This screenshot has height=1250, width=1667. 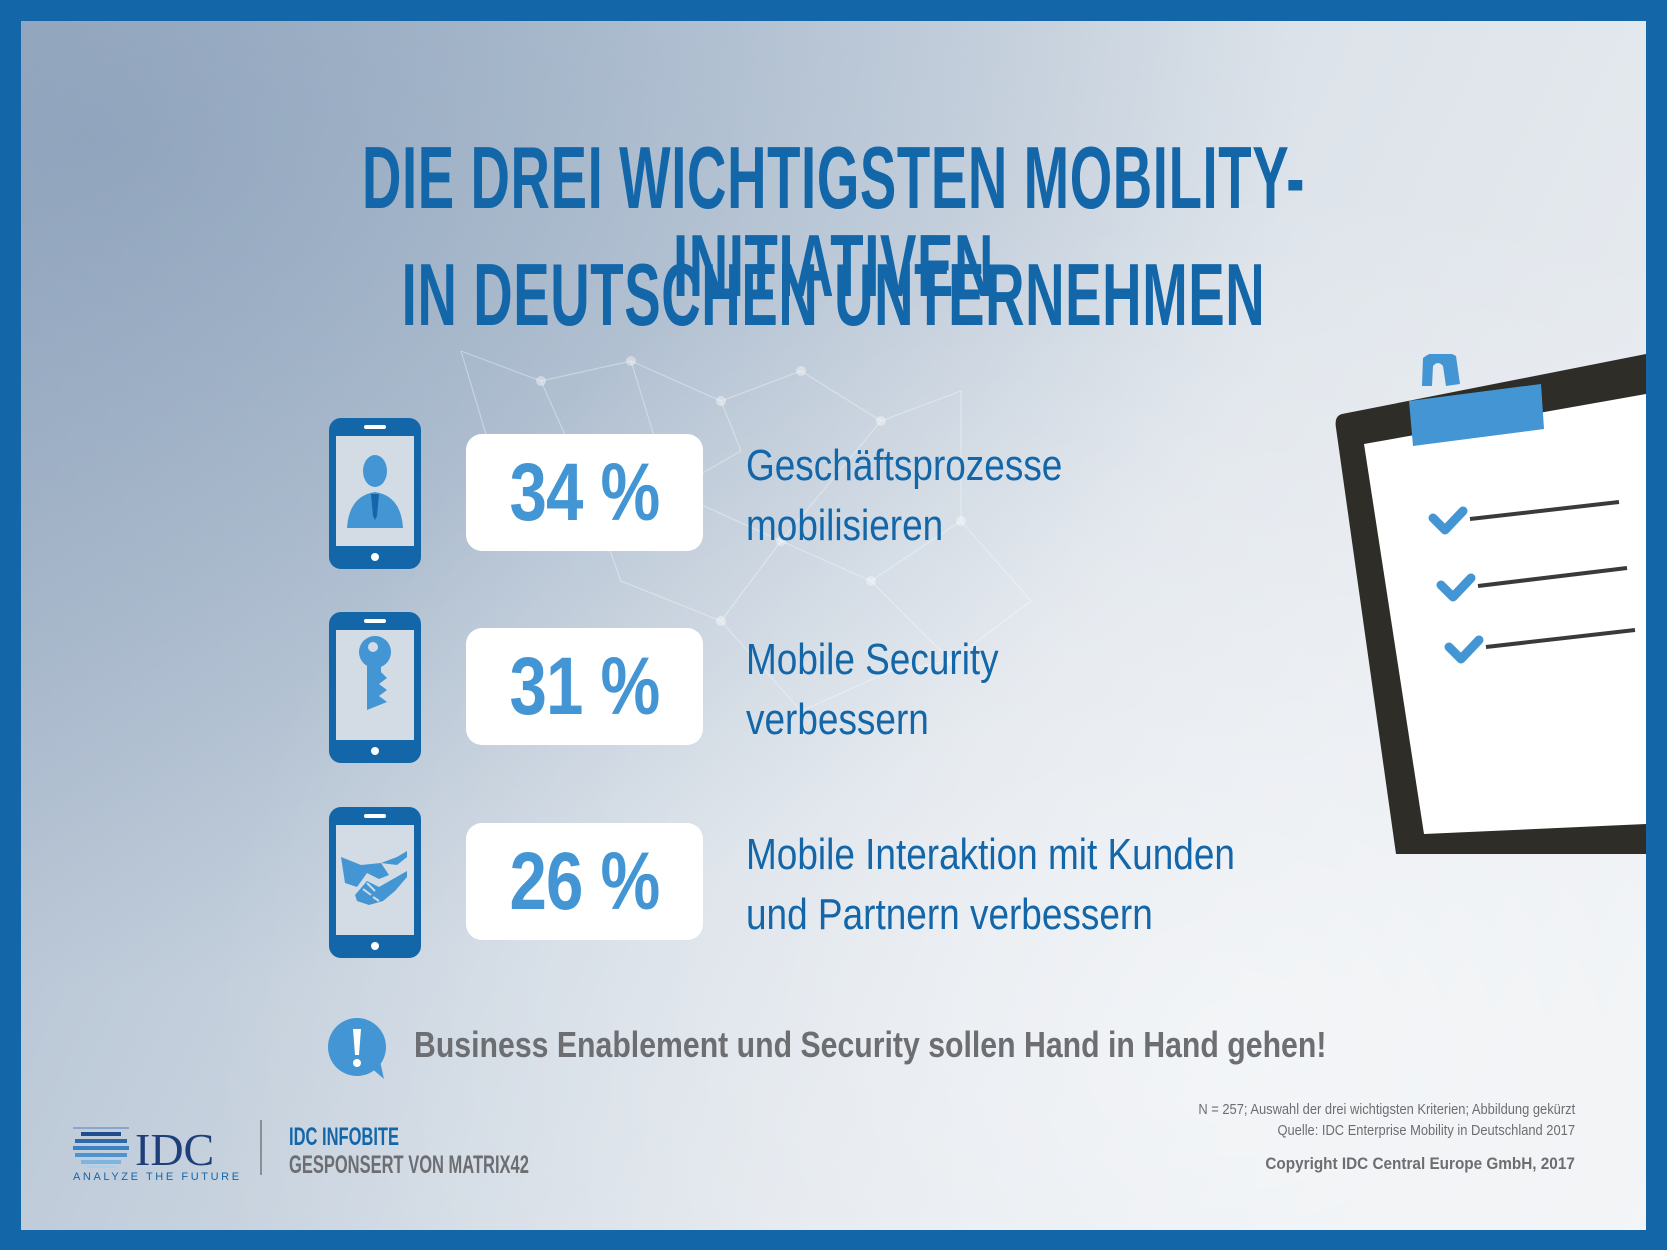 I want to click on initiative-label-line2: mobilisieren, so click(x=845, y=525).